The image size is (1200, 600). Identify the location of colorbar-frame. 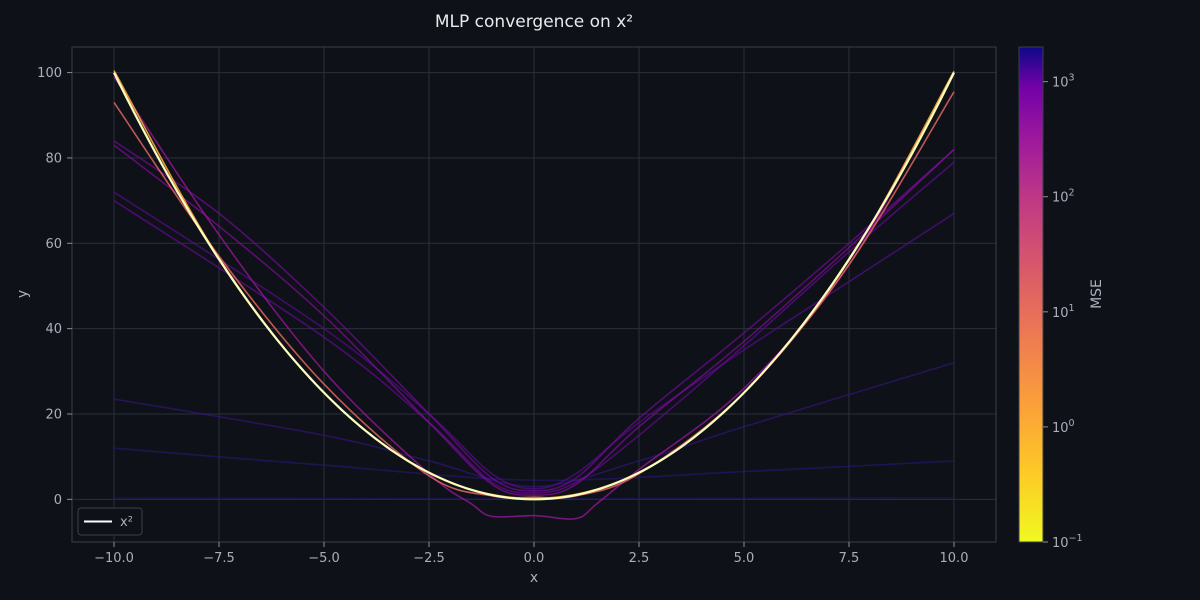
(1031, 294).